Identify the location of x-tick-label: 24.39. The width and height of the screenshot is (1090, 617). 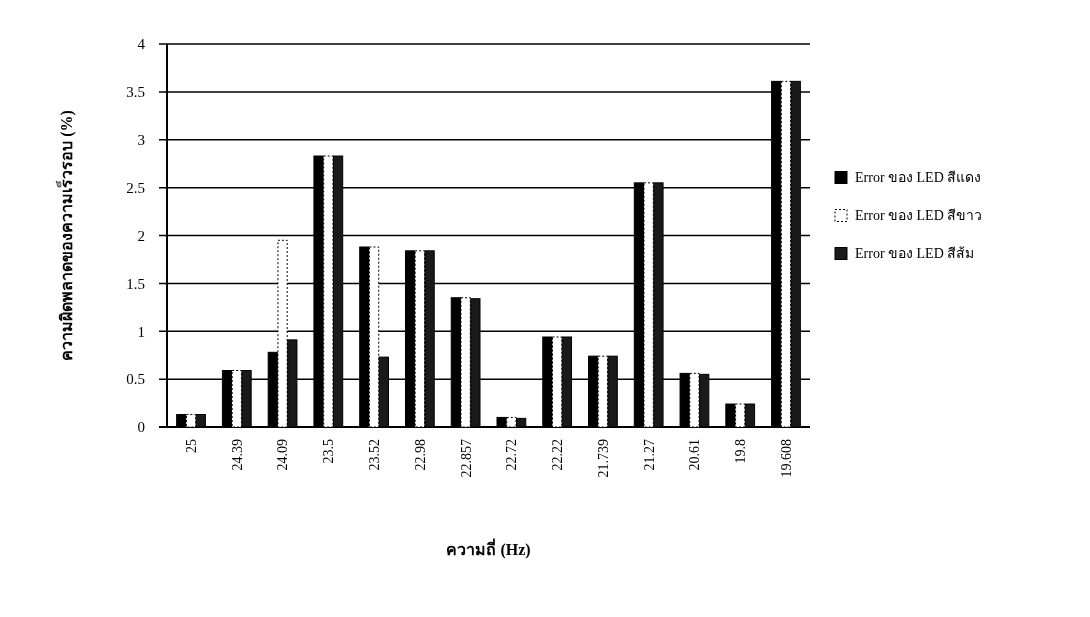
(237, 455).